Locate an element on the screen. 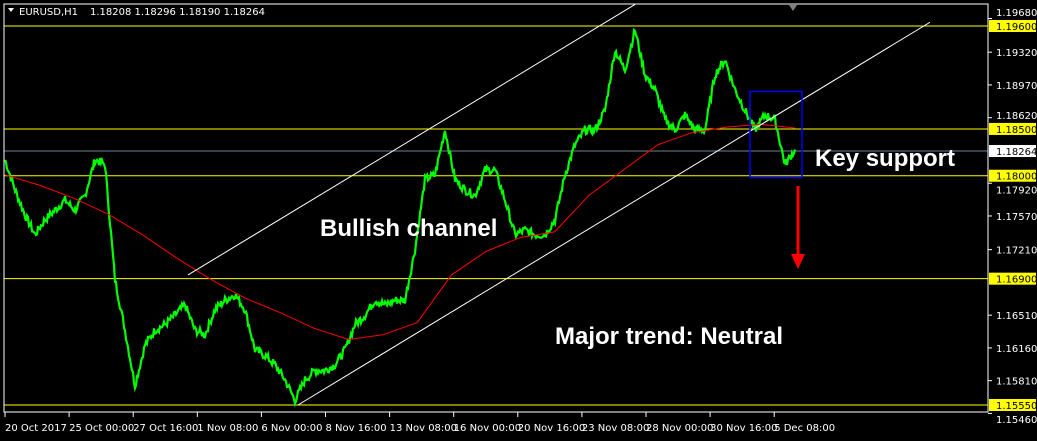  y-tick-label: 1.15460 is located at coordinates (1016, 420).